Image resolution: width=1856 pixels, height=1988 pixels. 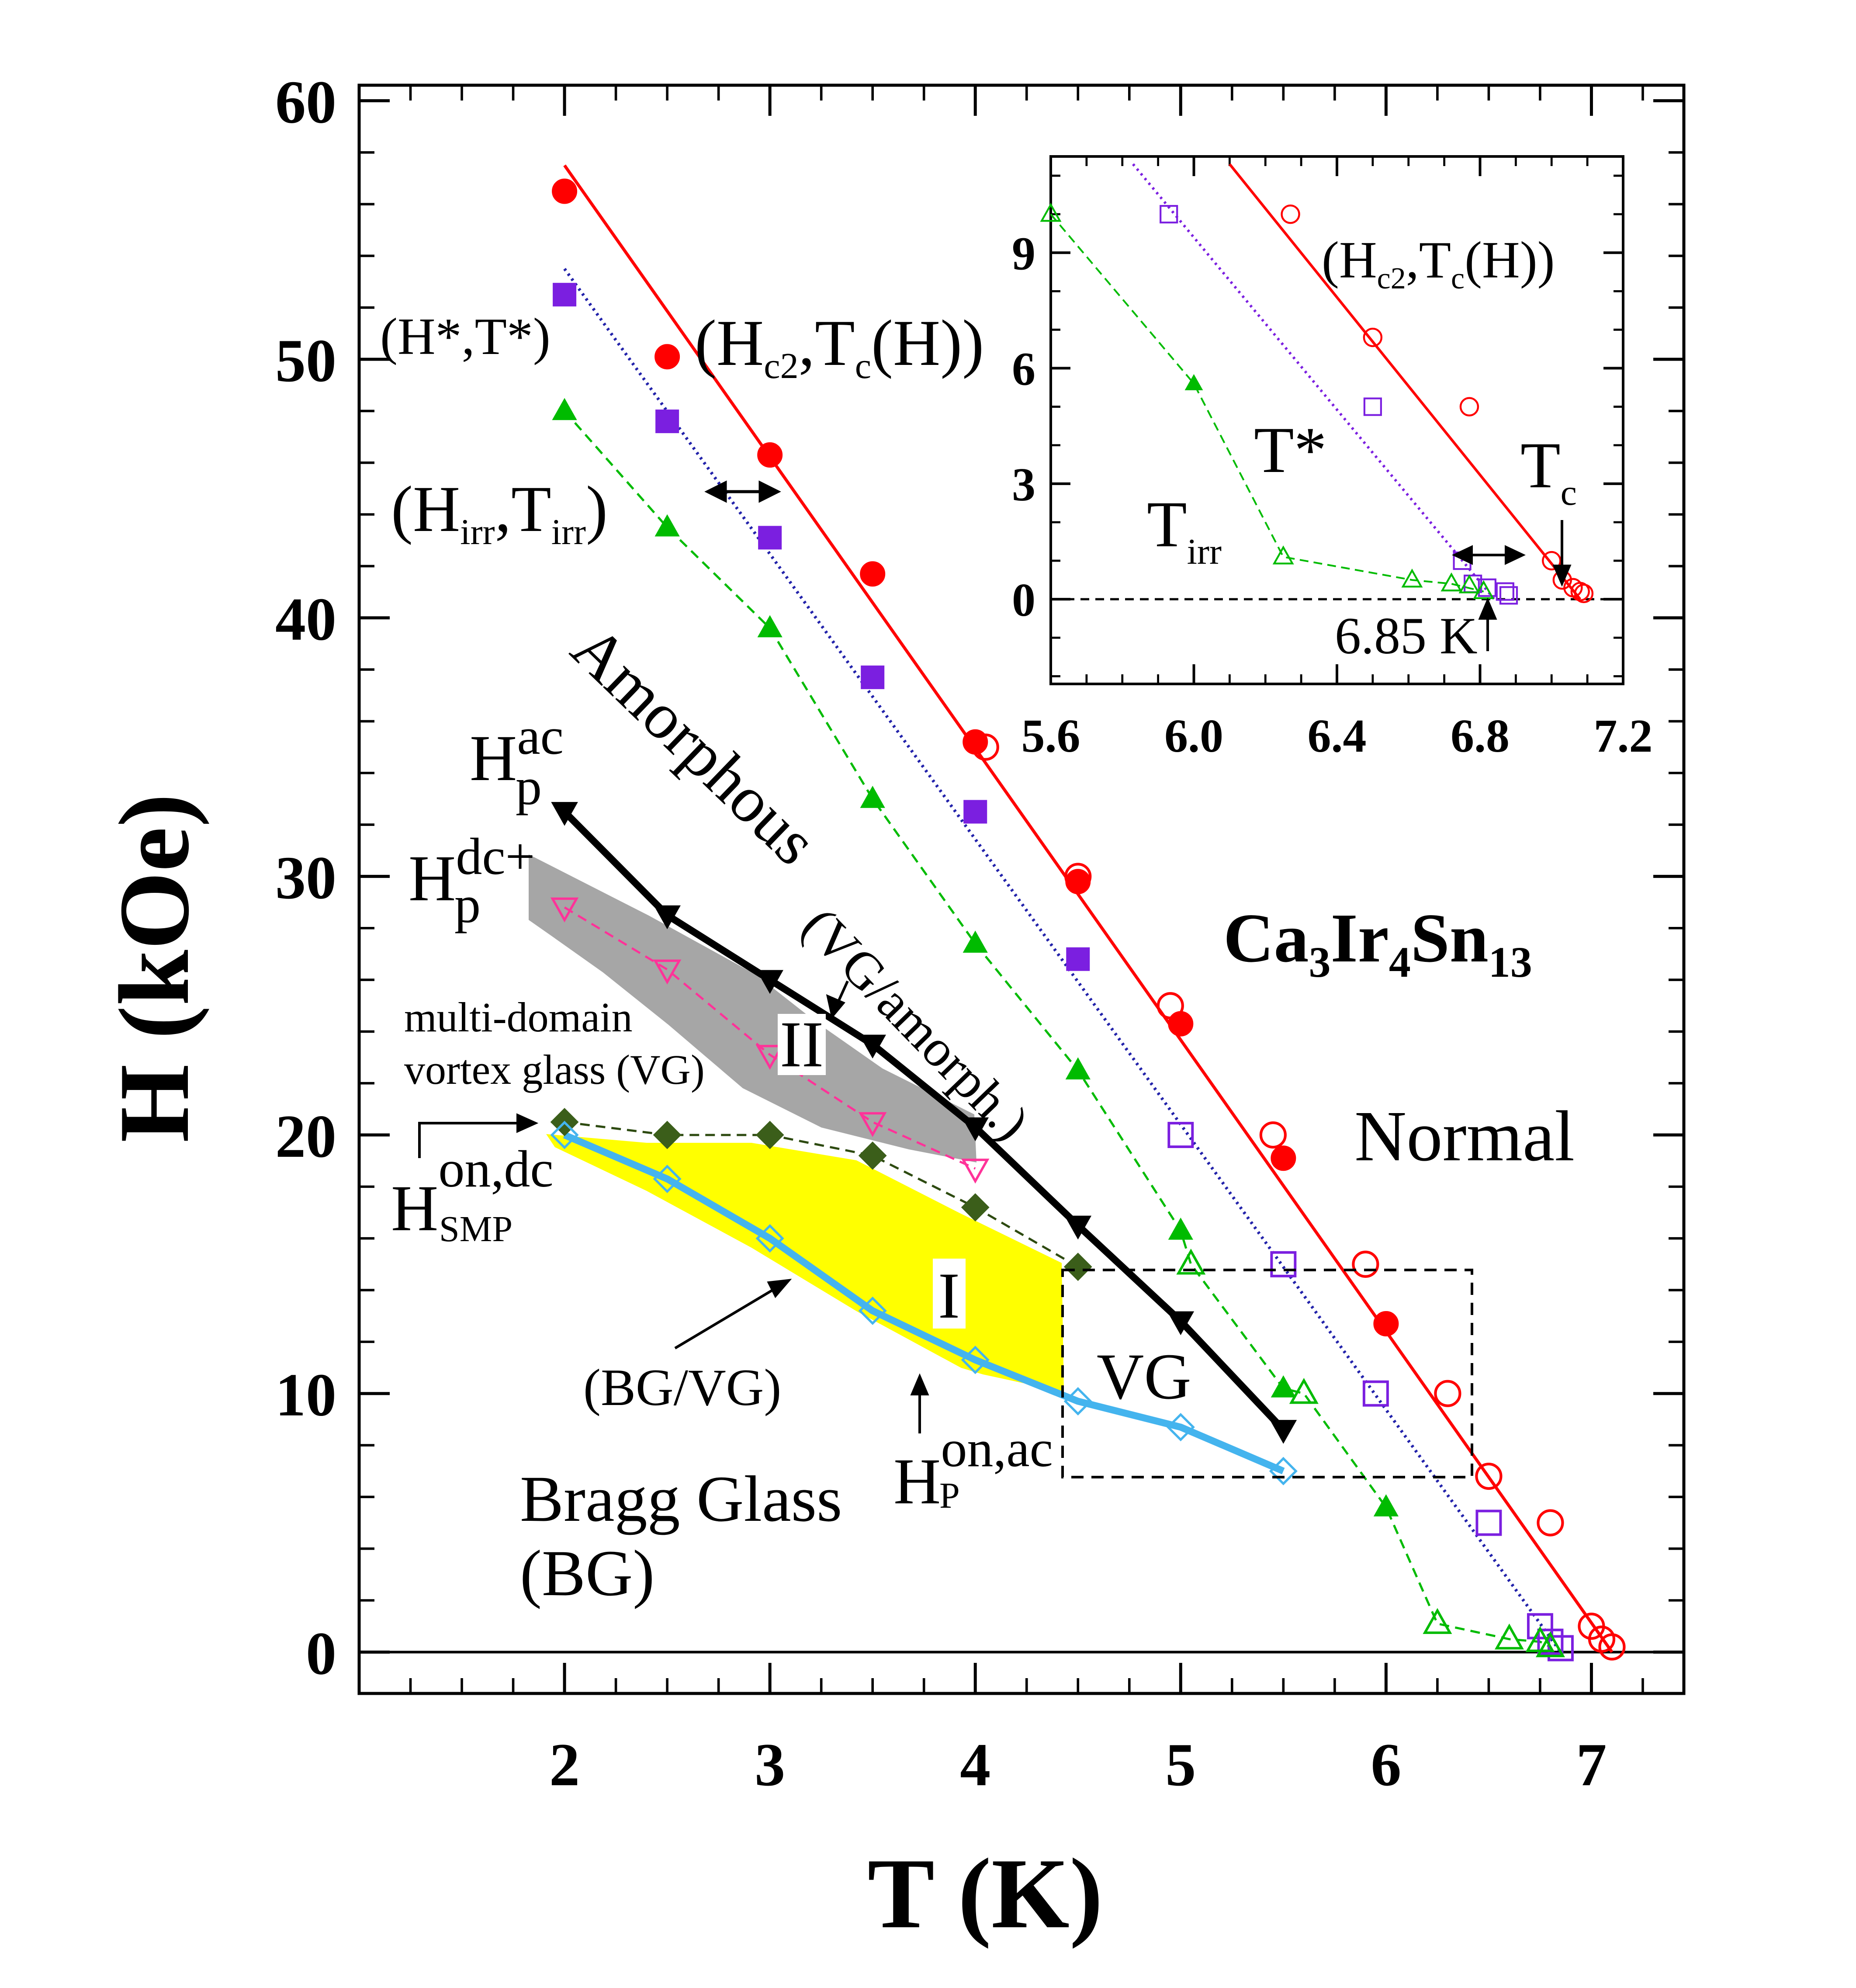 What do you see at coordinates (920, 1403) in the screenshot?
I see `arrow-hpon` at bounding box center [920, 1403].